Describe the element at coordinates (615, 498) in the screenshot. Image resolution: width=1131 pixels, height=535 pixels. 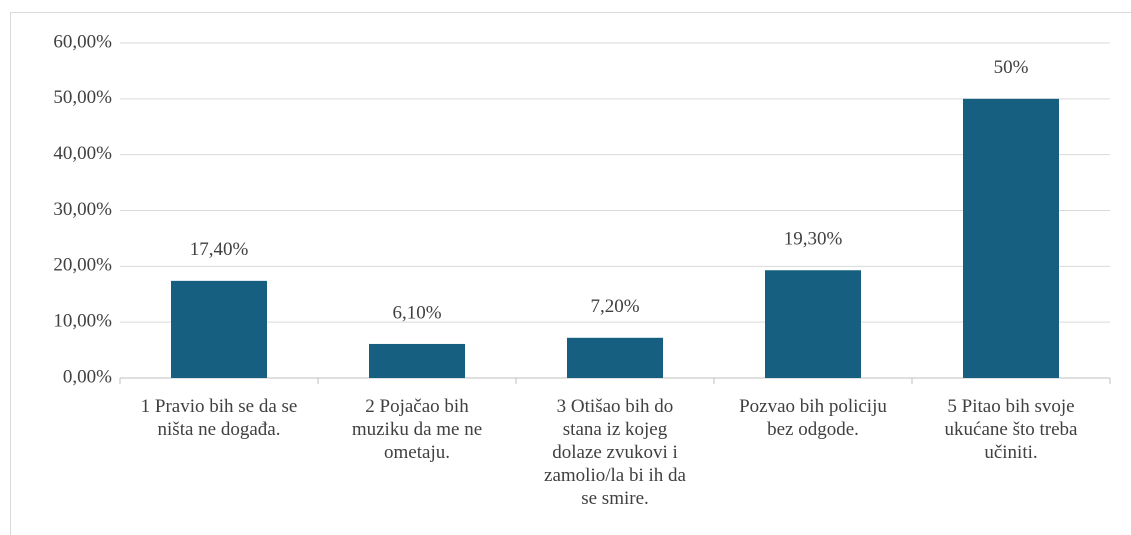
I see `x-tick-label-line: se smire.` at that location.